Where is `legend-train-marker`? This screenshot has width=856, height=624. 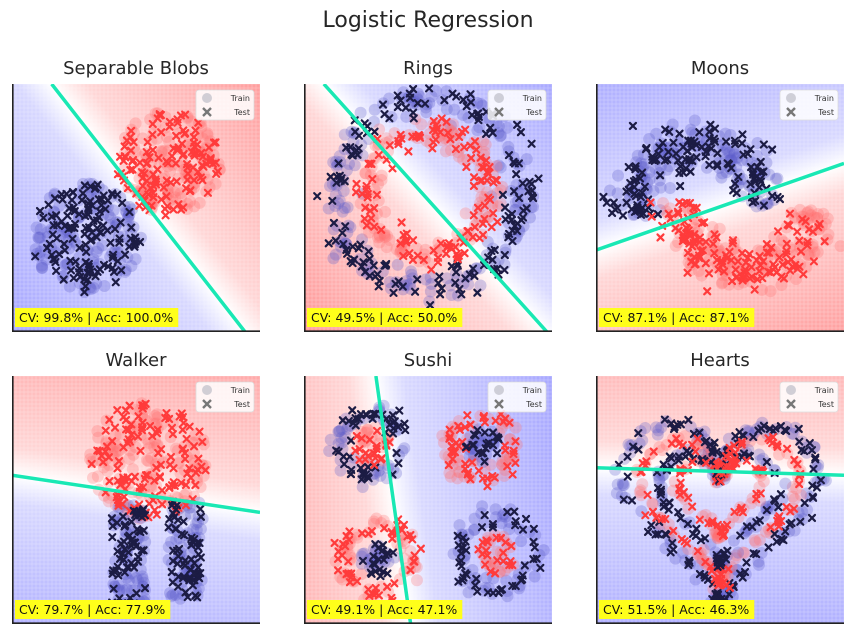
legend-train-marker is located at coordinates (207, 390).